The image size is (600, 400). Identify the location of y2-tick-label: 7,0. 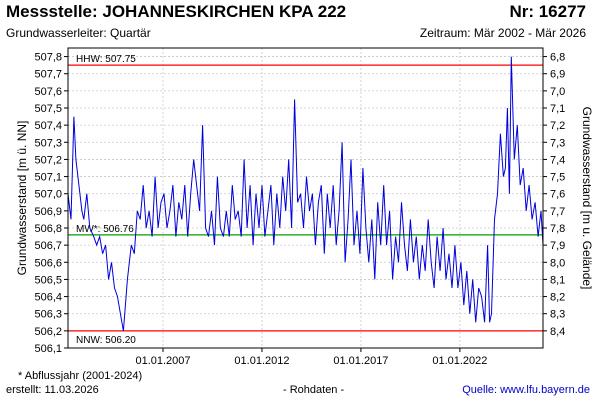
(557, 92).